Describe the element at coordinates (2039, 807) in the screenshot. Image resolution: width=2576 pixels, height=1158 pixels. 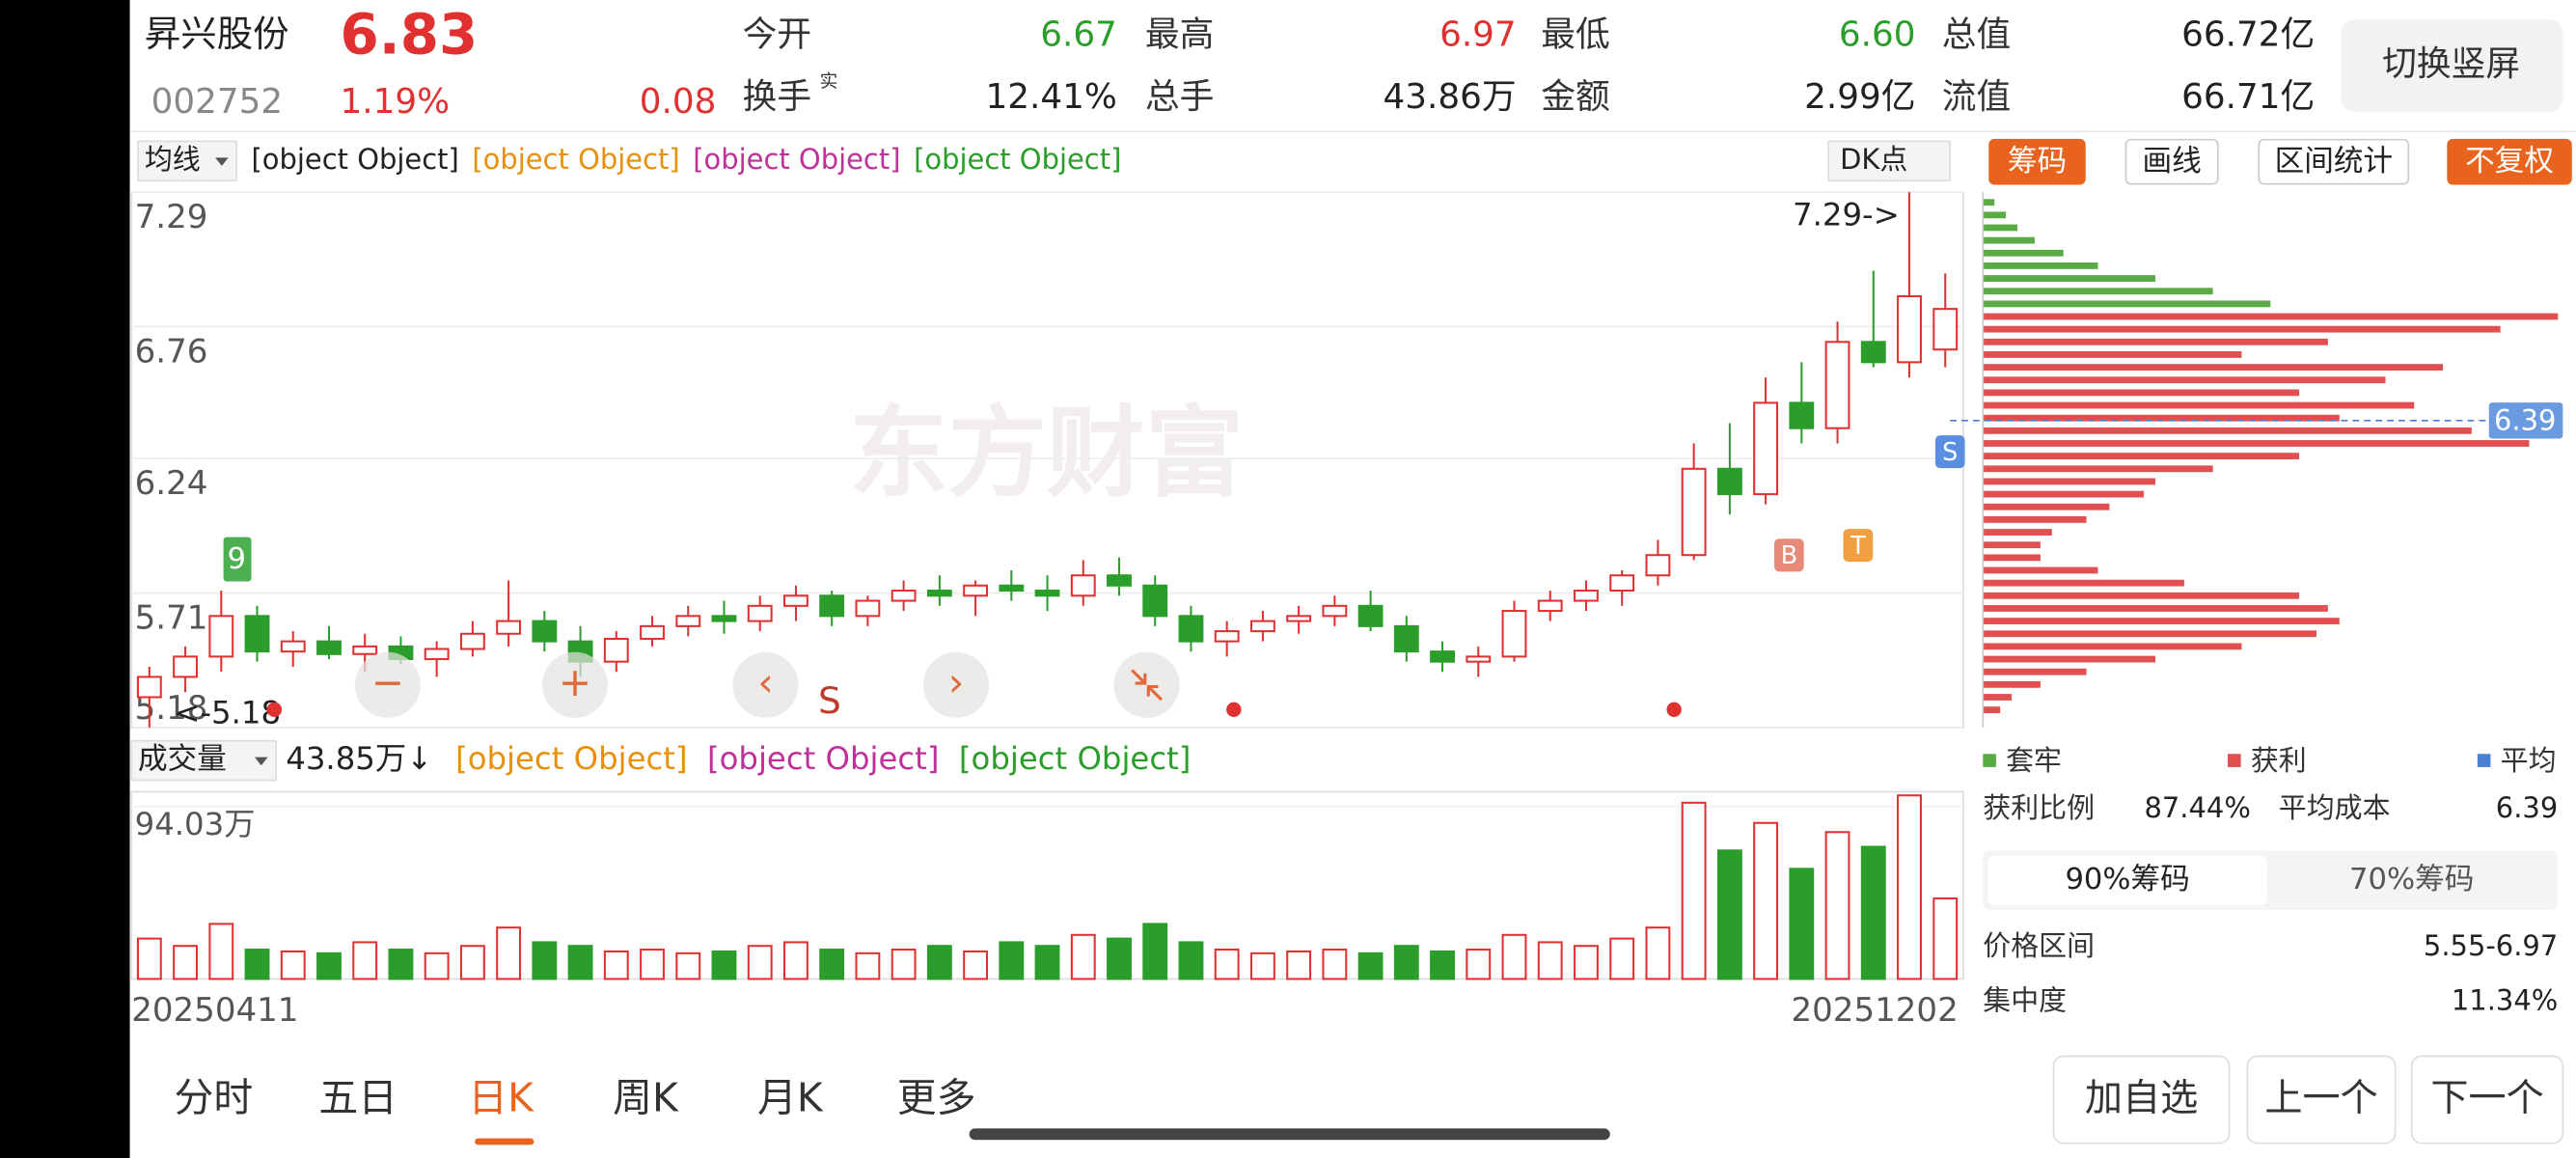
I see `chip-stat-label: 获利比例` at that location.